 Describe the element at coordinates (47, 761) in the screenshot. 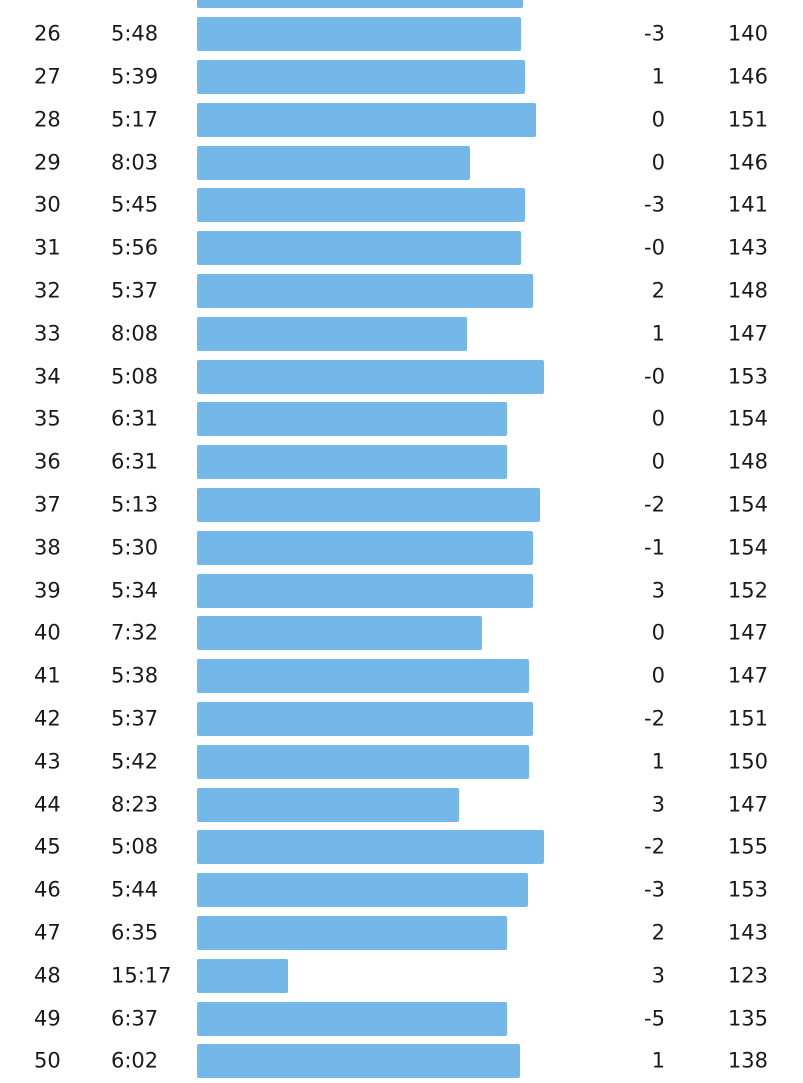

I see `split-km: 43` at that location.